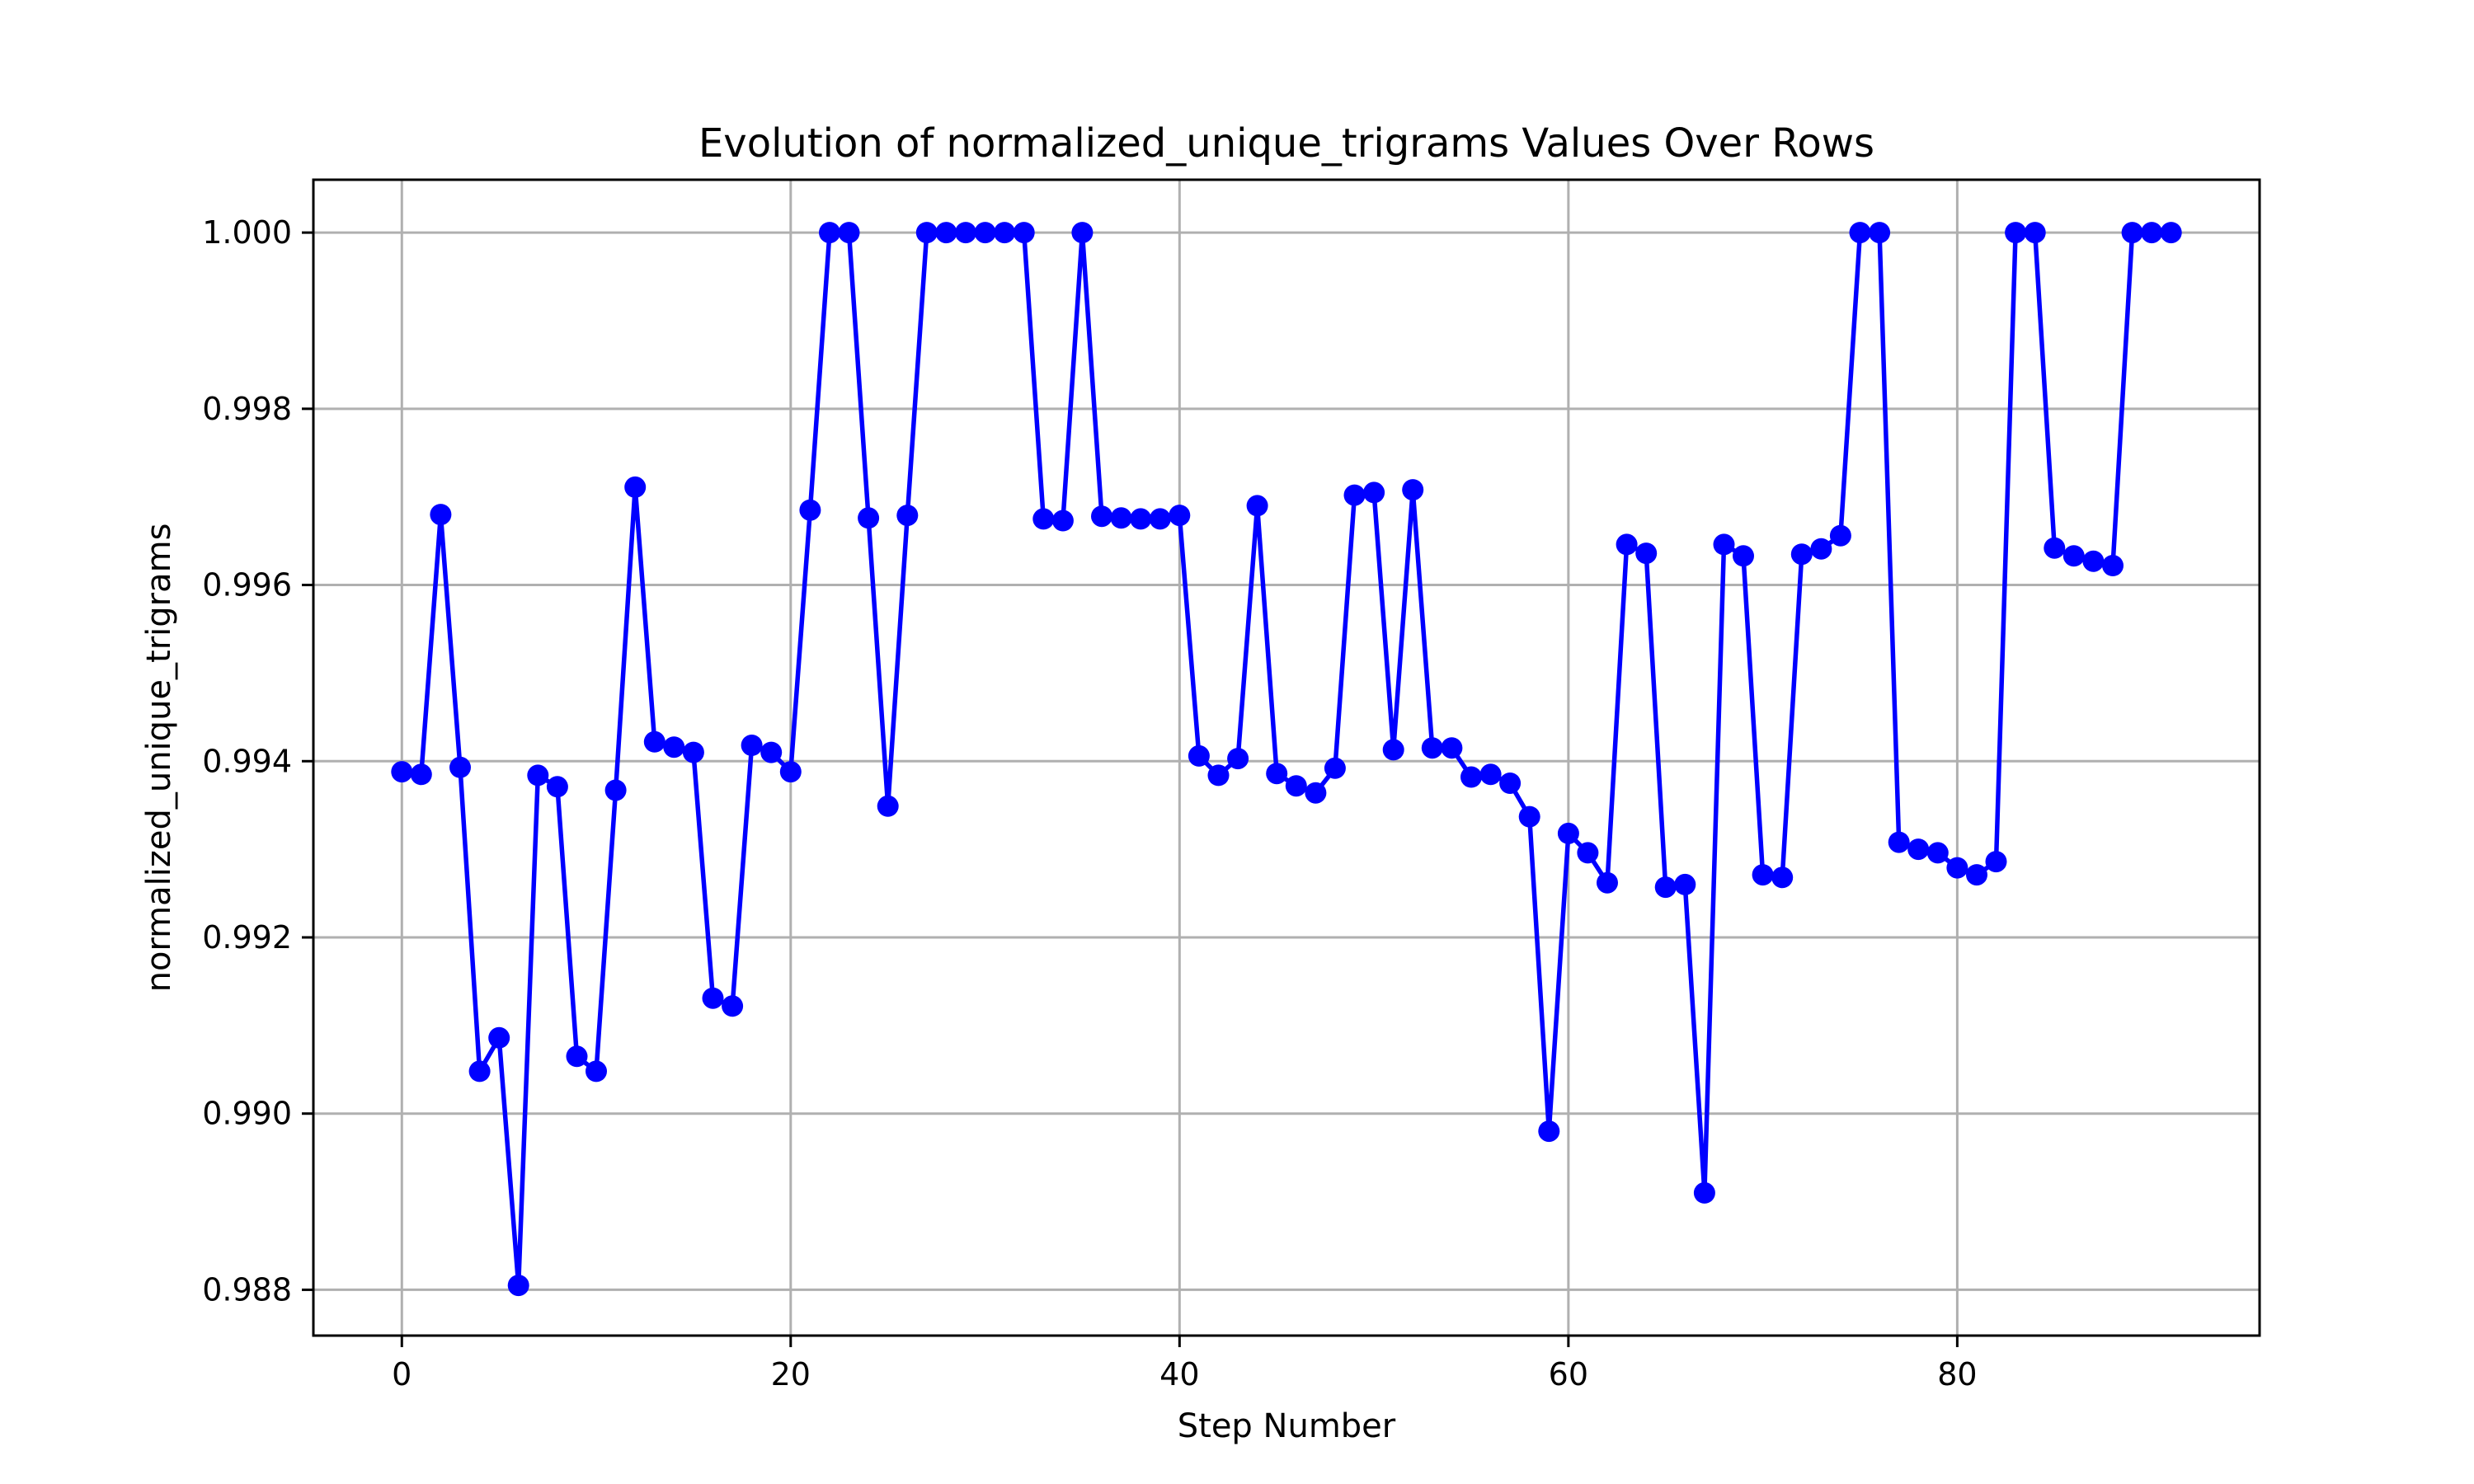  What do you see at coordinates (247, 1289) in the screenshot?
I see `y-tick-label: 0.988` at bounding box center [247, 1289].